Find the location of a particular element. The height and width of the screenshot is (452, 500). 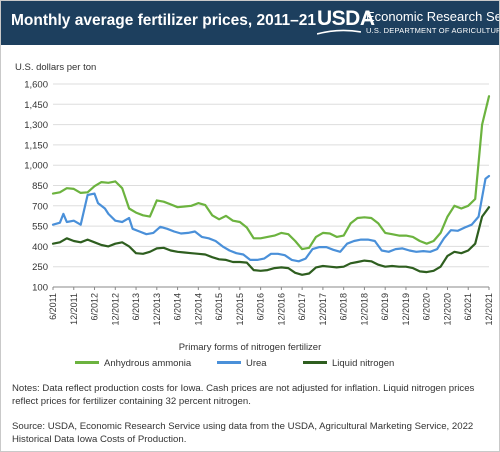

legend: Anhydrous ammonia Urea Liquid nitrogen is located at coordinates (255, 365).